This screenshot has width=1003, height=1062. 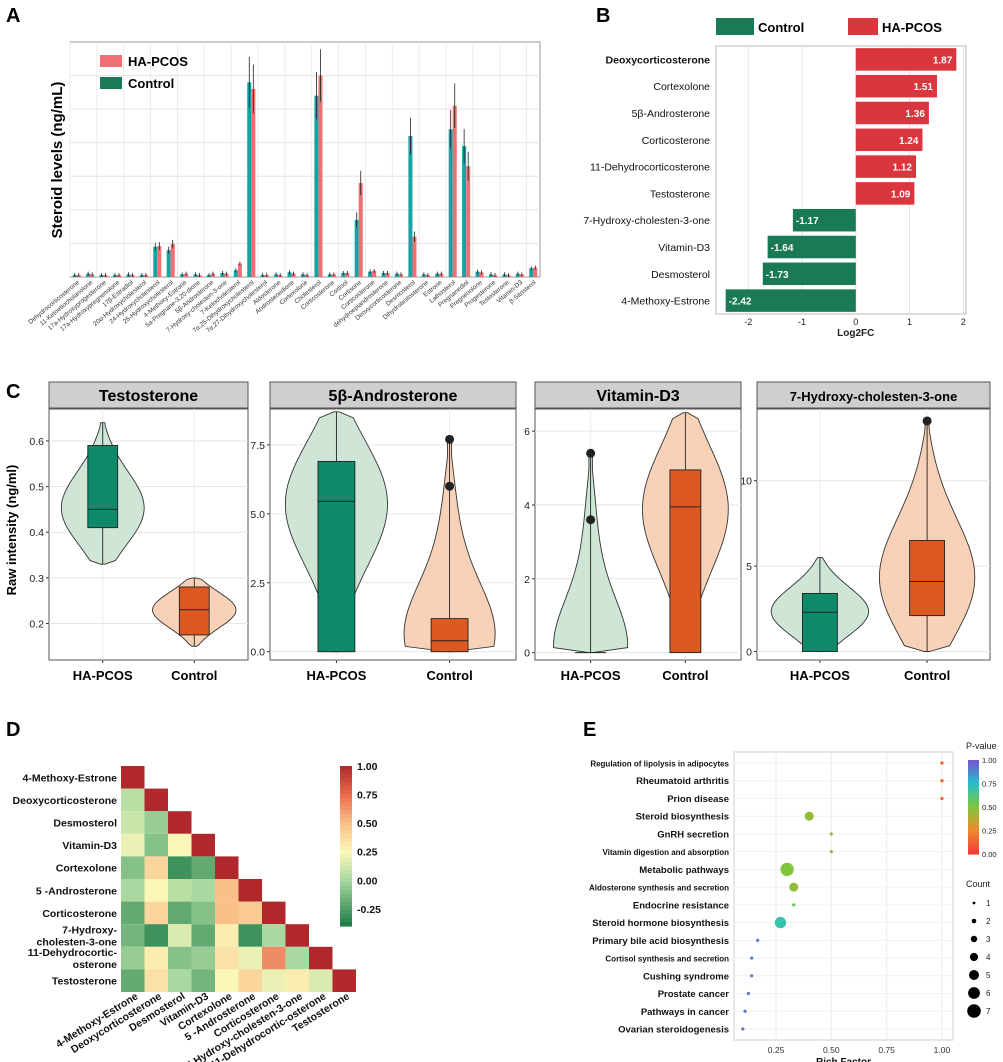 What do you see at coordinates (367, 853) in the screenshot?
I see `d-colorbar-tick-label: 0.25` at bounding box center [367, 853].